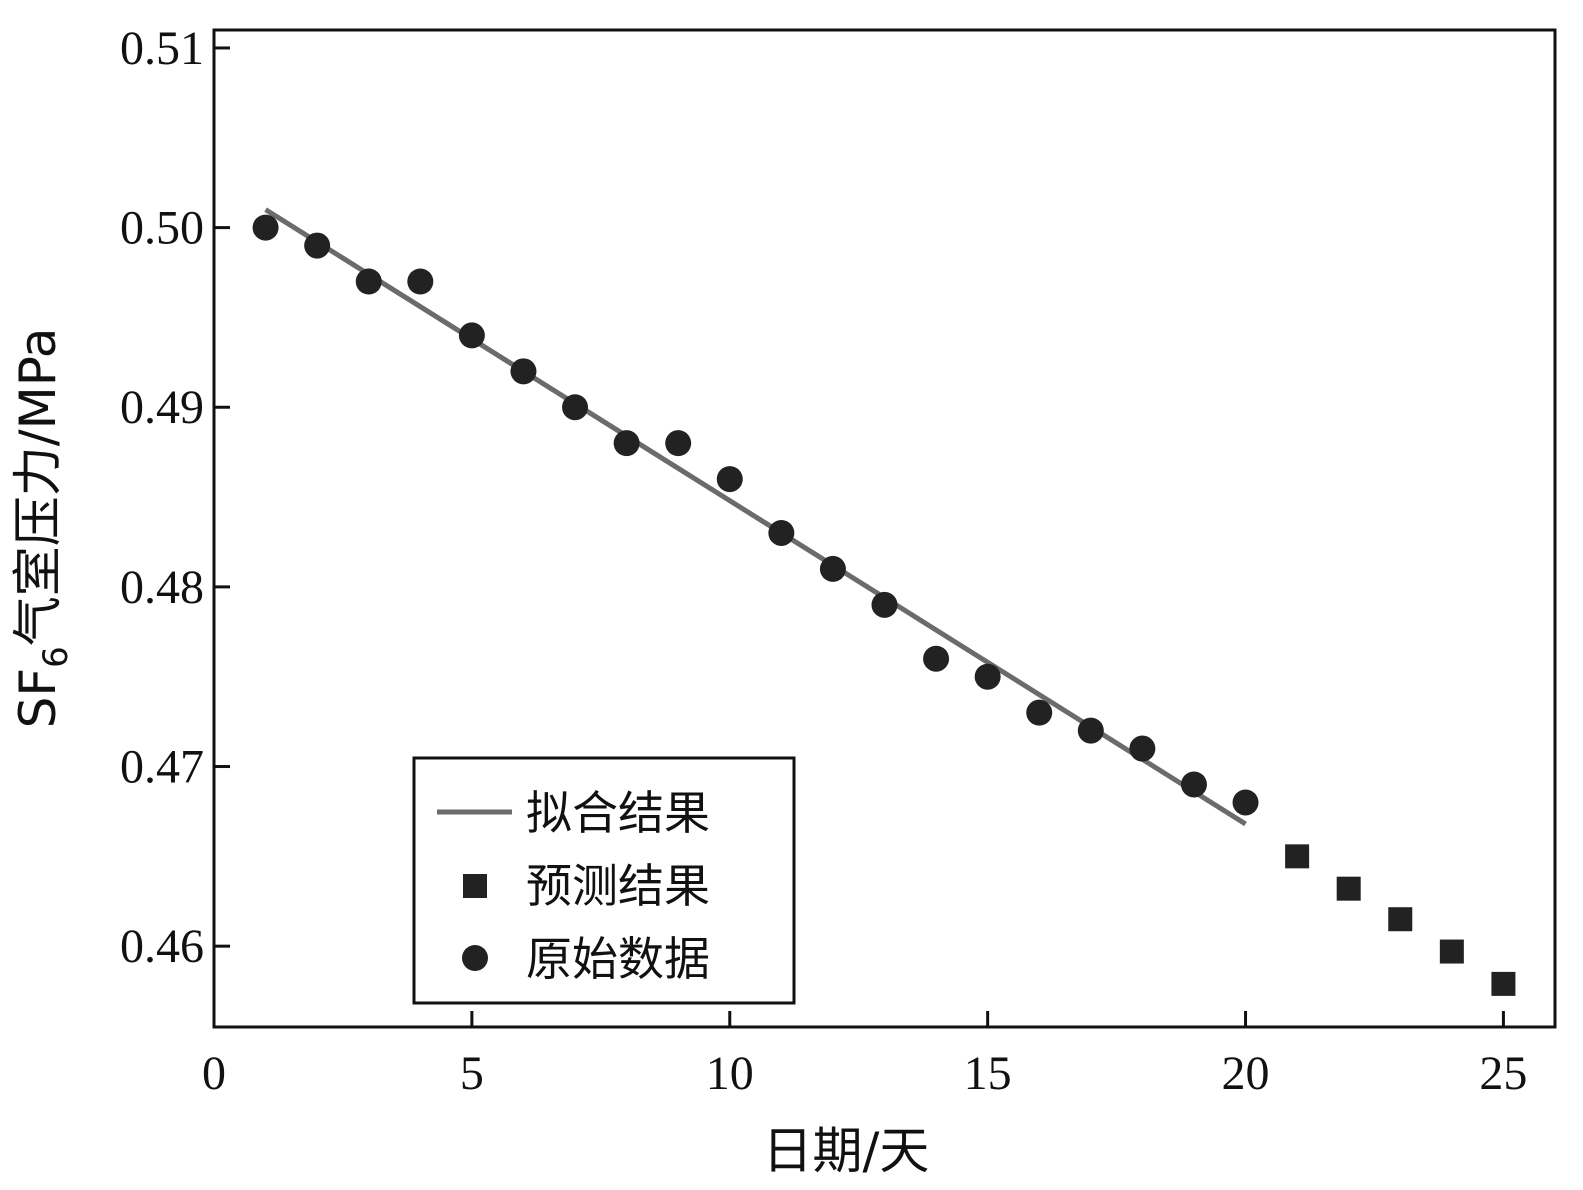 Image resolution: width=1583 pixels, height=1190 pixels. What do you see at coordinates (618, 959) in the screenshot?
I see `legend-label-raw: 原始数据` at bounding box center [618, 959].